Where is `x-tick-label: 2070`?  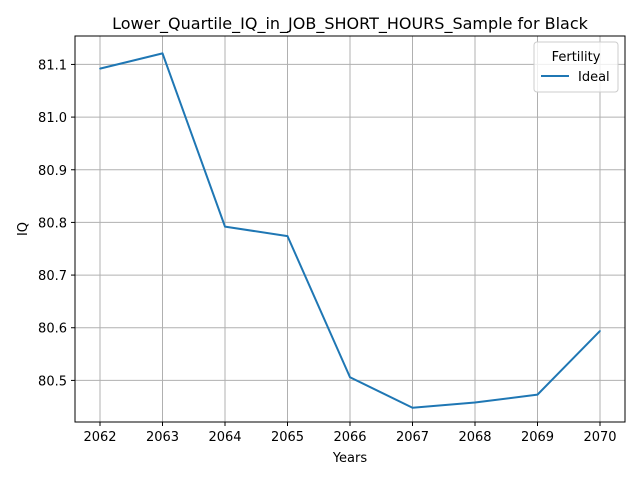
x-tick-label: 2070 is located at coordinates (599, 437).